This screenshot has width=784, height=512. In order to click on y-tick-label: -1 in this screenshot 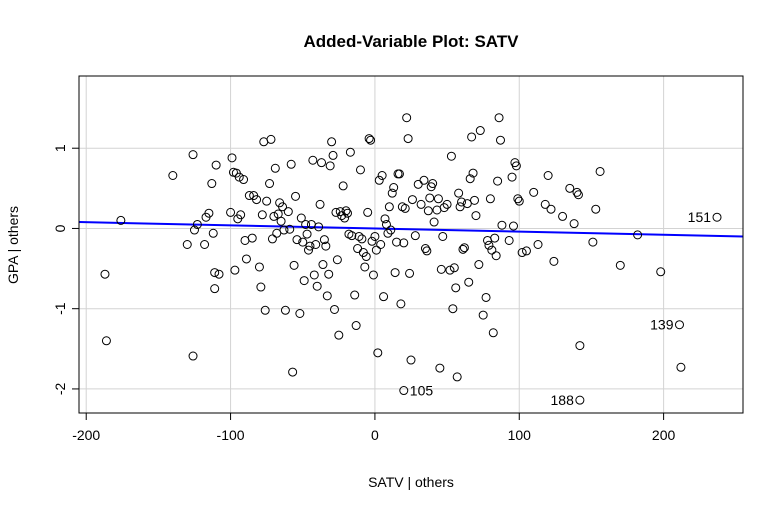, I will do `click(60, 308)`.